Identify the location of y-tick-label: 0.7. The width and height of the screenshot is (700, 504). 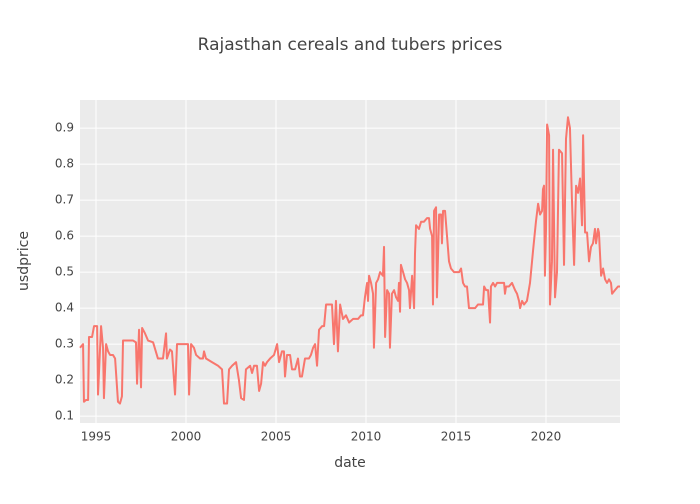
(64, 200).